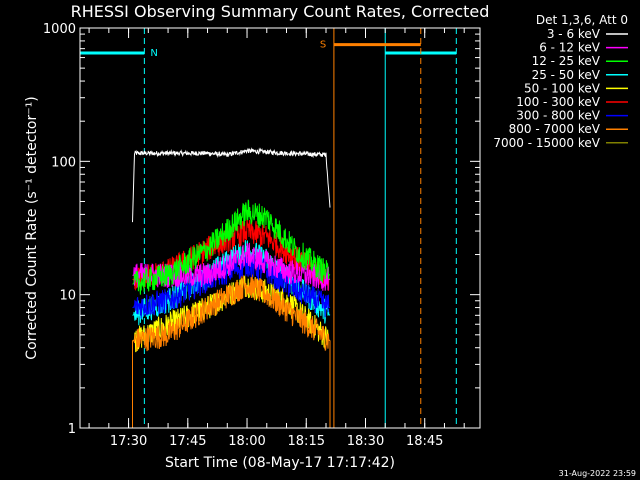  I want to click on y-tick-label: 100, so click(63, 162).